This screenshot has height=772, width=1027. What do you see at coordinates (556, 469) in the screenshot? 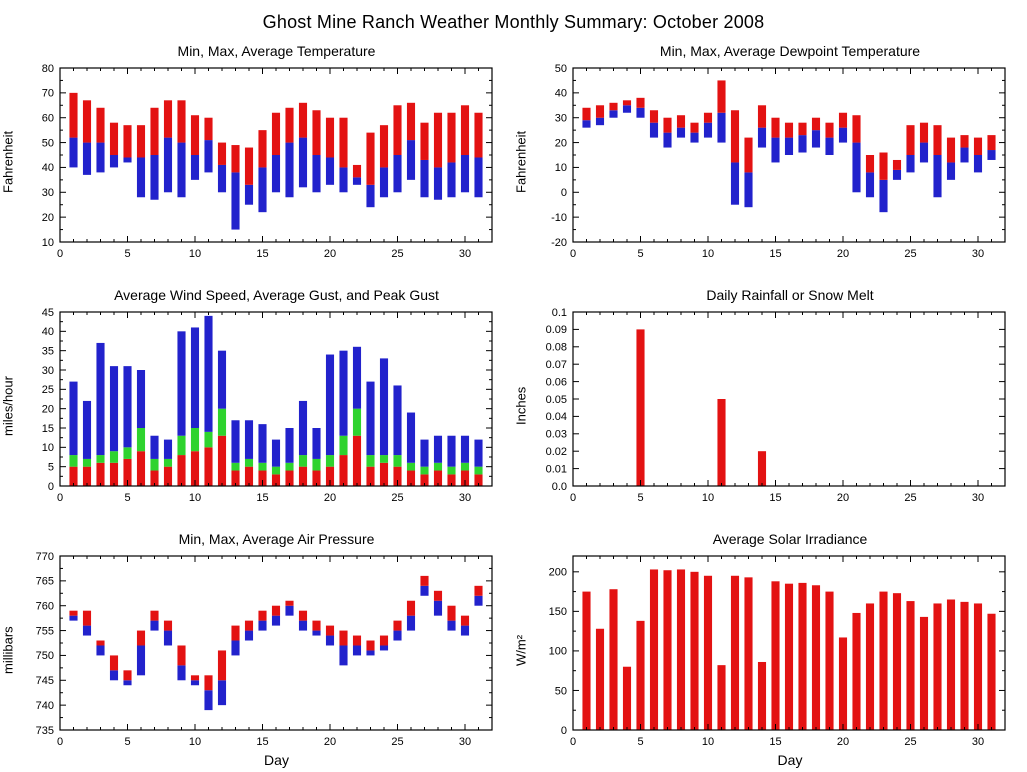
I see `y-tick-label: 0.01` at bounding box center [556, 469].